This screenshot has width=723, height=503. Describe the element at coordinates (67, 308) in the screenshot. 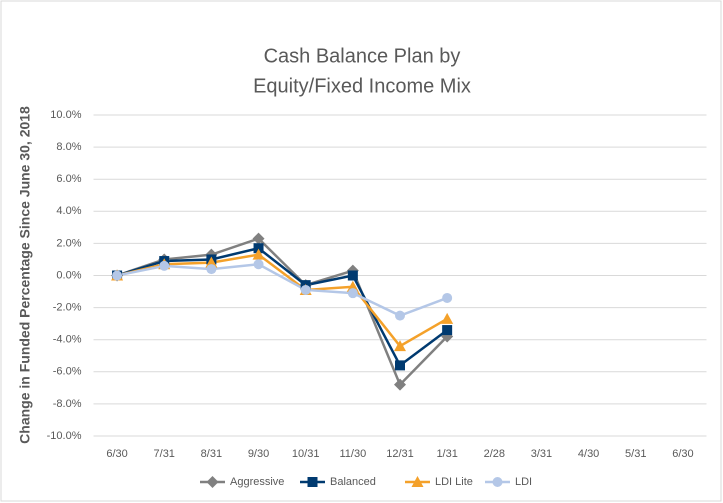

I see `y-tick-label: -2.0%` at that location.